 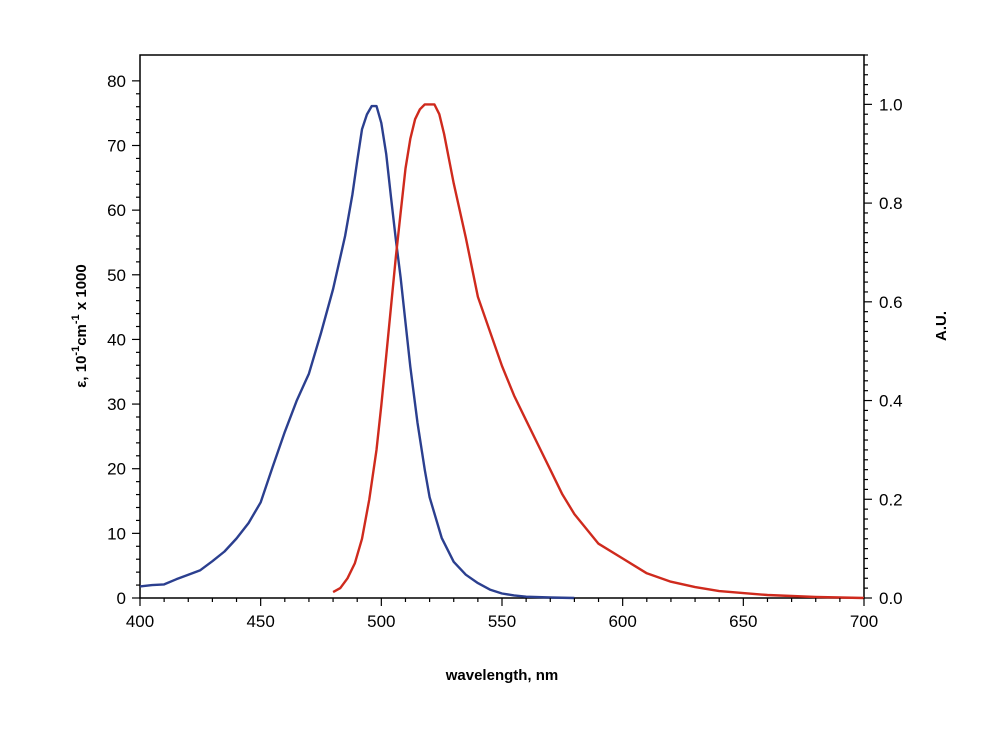 I want to click on y-right-tick-label: 0.0, so click(x=891, y=598).